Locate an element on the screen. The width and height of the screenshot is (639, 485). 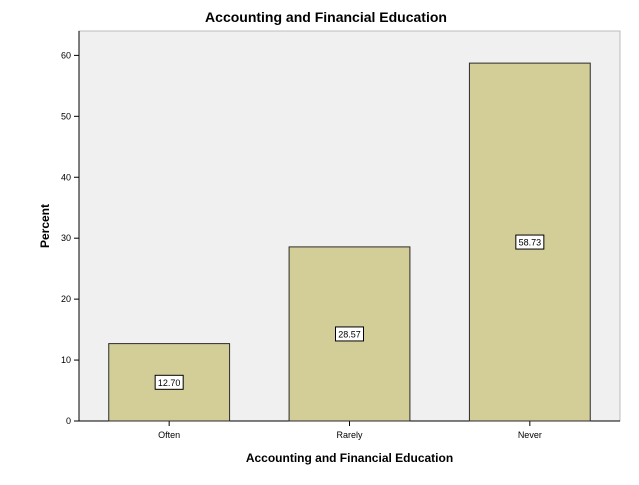
y-axis: 0 10 20 30 40 50 60 is located at coordinates (70, 228).